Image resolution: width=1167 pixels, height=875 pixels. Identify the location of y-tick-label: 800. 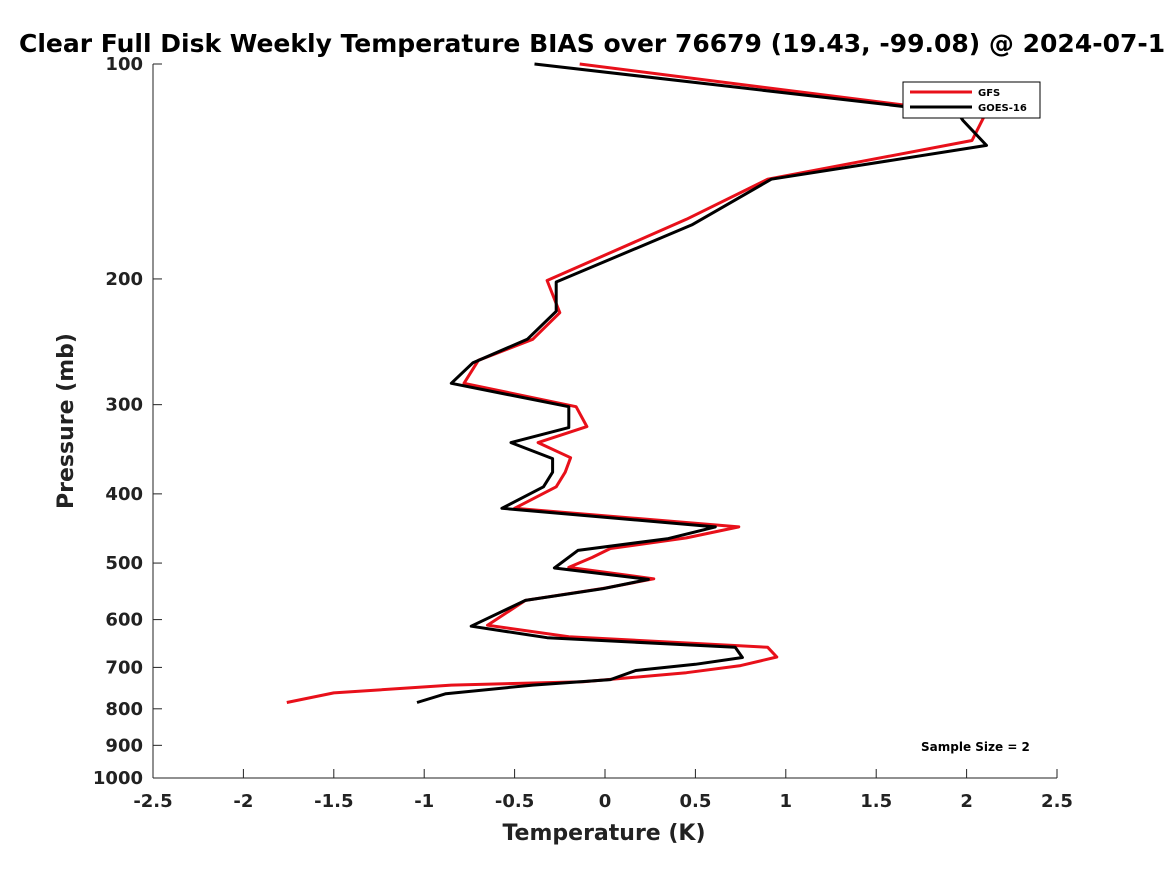
(124, 709).